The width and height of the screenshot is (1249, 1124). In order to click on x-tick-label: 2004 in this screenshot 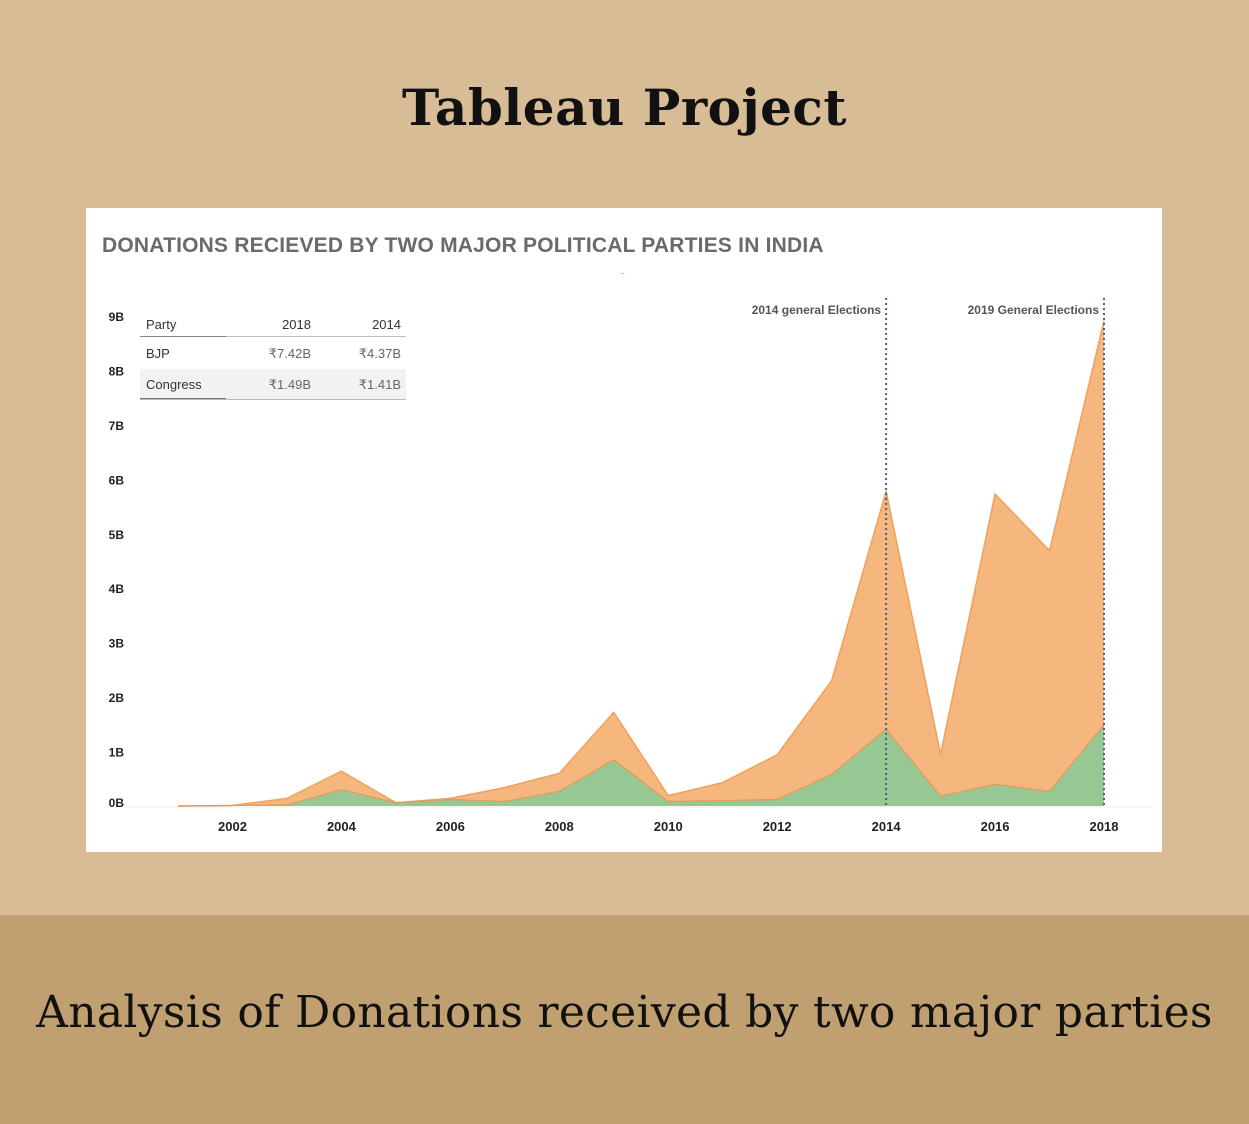, I will do `click(342, 826)`.